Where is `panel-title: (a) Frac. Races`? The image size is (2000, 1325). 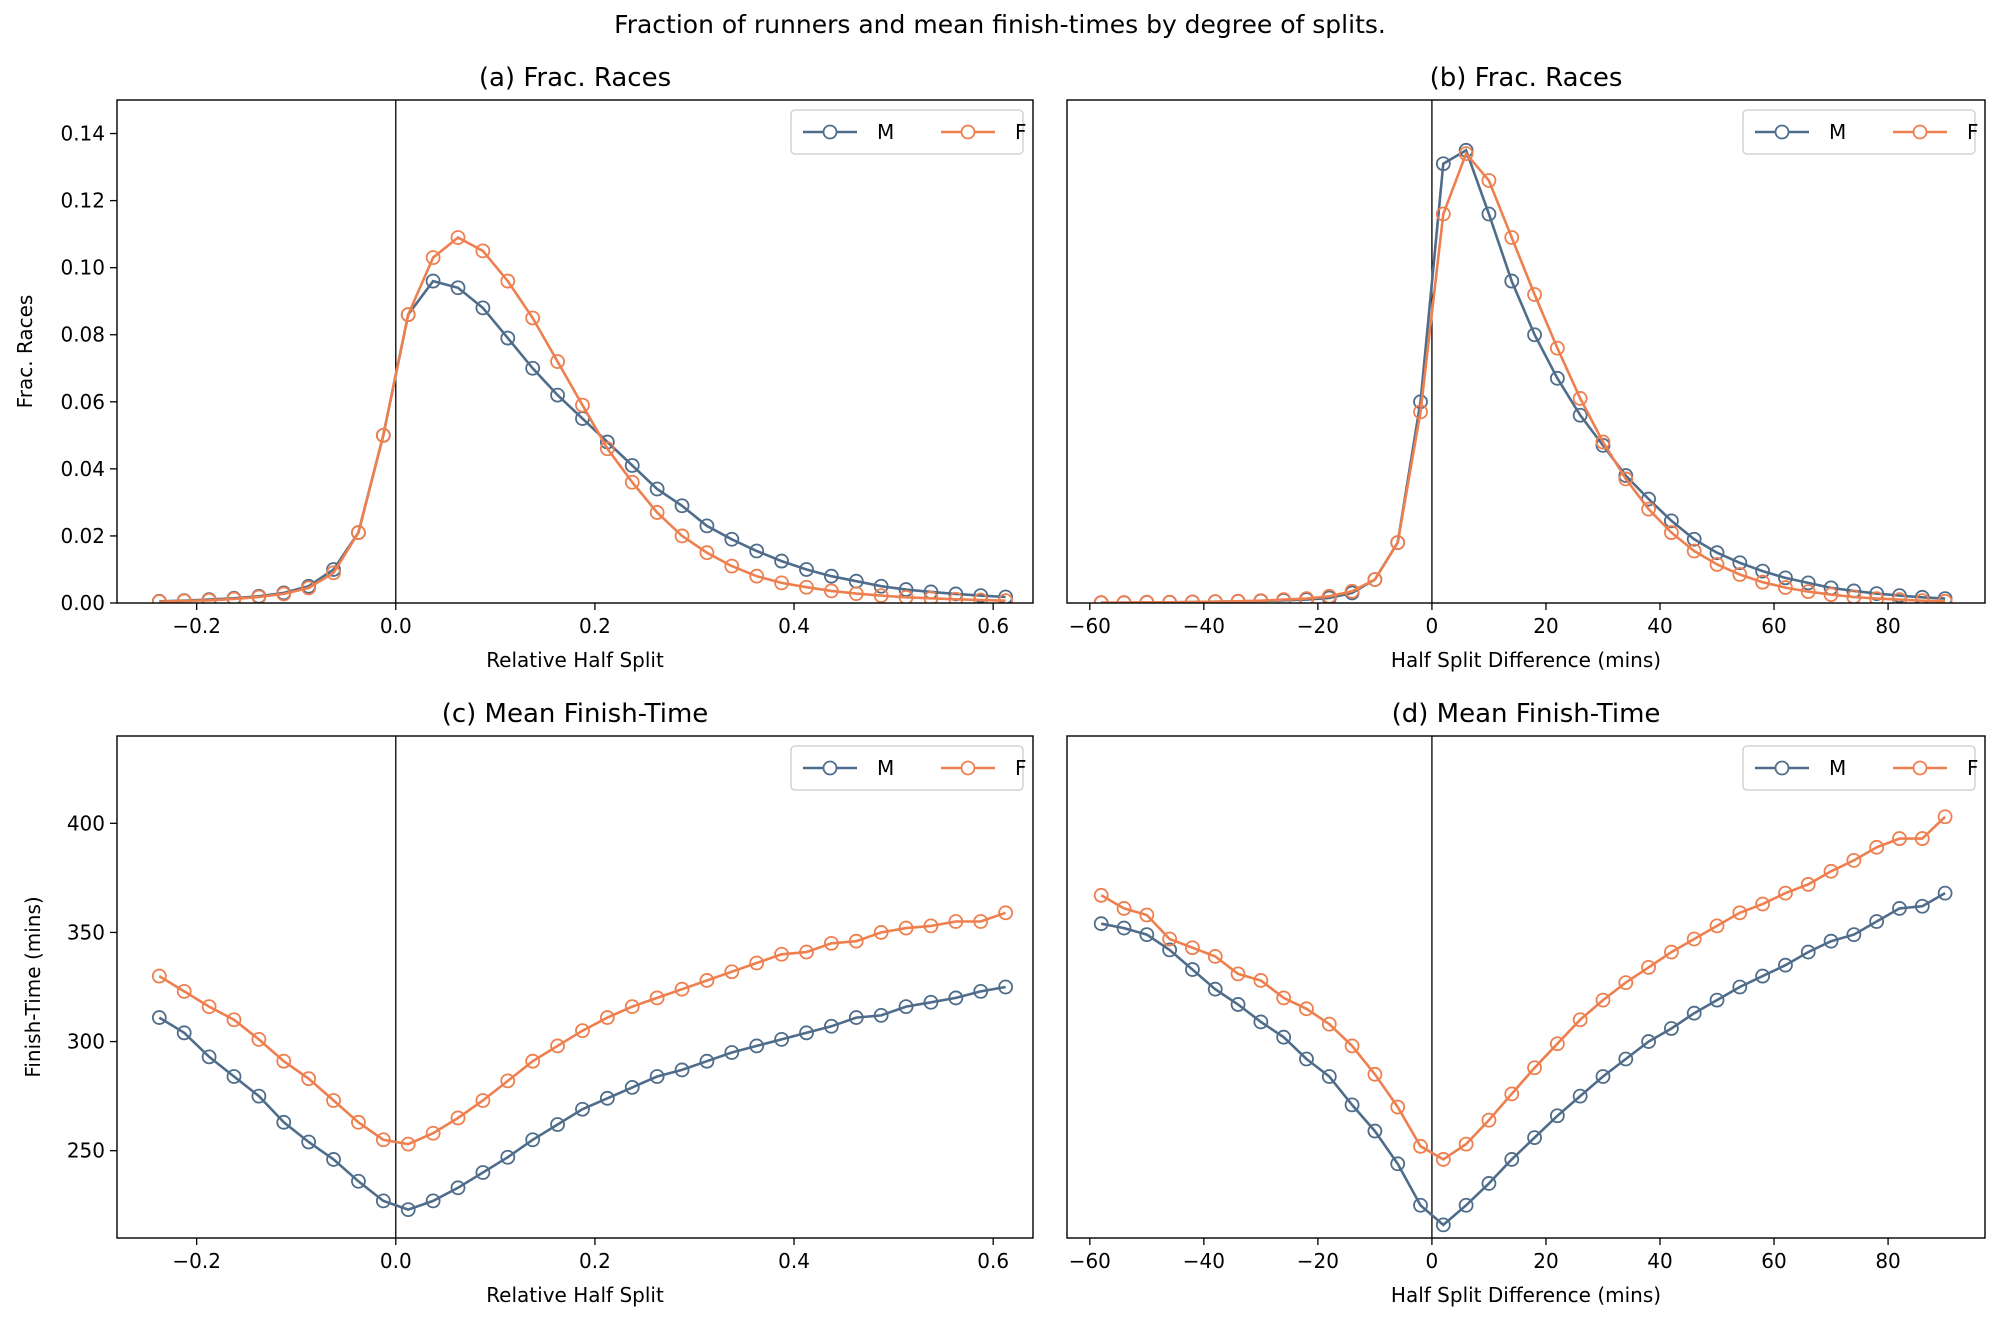 panel-title: (a) Frac. Races is located at coordinates (575, 78).